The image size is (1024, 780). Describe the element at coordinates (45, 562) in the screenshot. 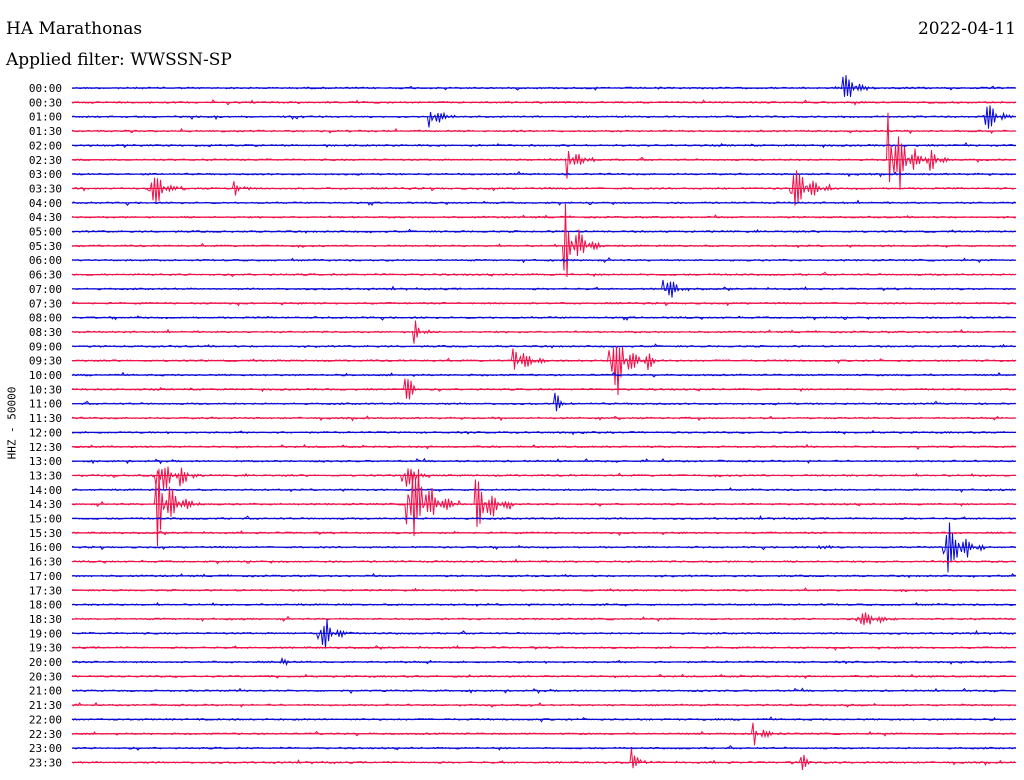

I see `time-label: 16:30` at that location.